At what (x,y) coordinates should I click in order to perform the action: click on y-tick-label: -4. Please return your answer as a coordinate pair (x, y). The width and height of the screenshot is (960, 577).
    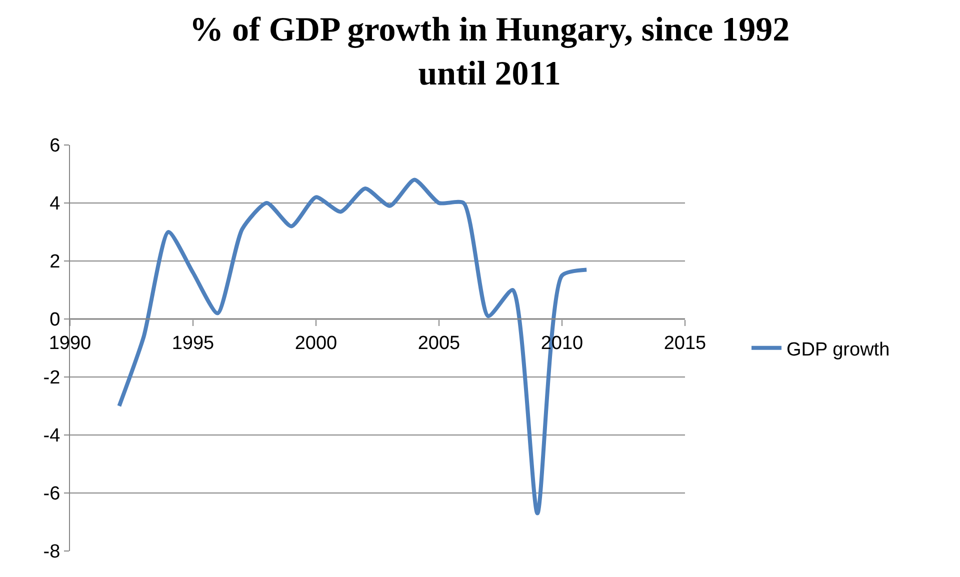
    Looking at the image, I should click on (52, 436).